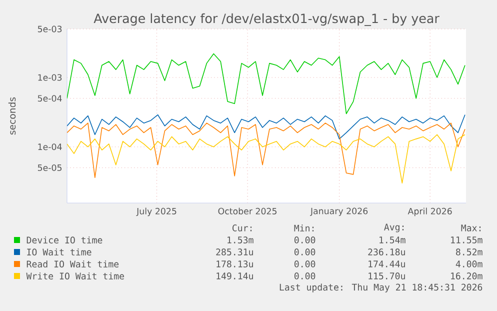  What do you see at coordinates (241, 240) in the screenshot?
I see `text: 1.53m` at bounding box center [241, 240].